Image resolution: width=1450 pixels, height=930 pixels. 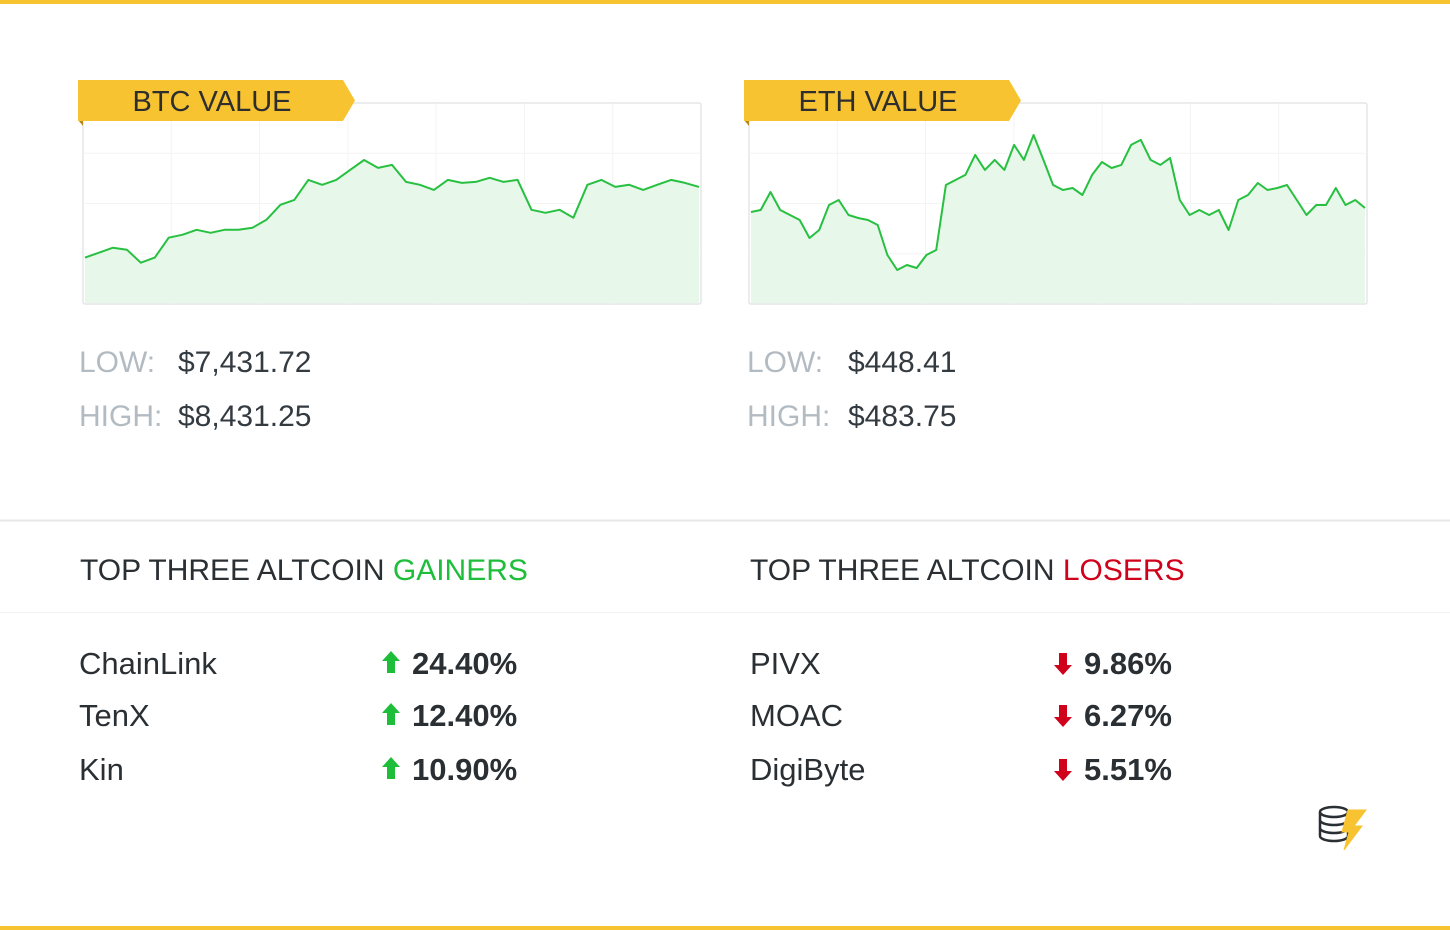 What do you see at coordinates (148, 663) in the screenshot?
I see `coin-name: ChainLink` at bounding box center [148, 663].